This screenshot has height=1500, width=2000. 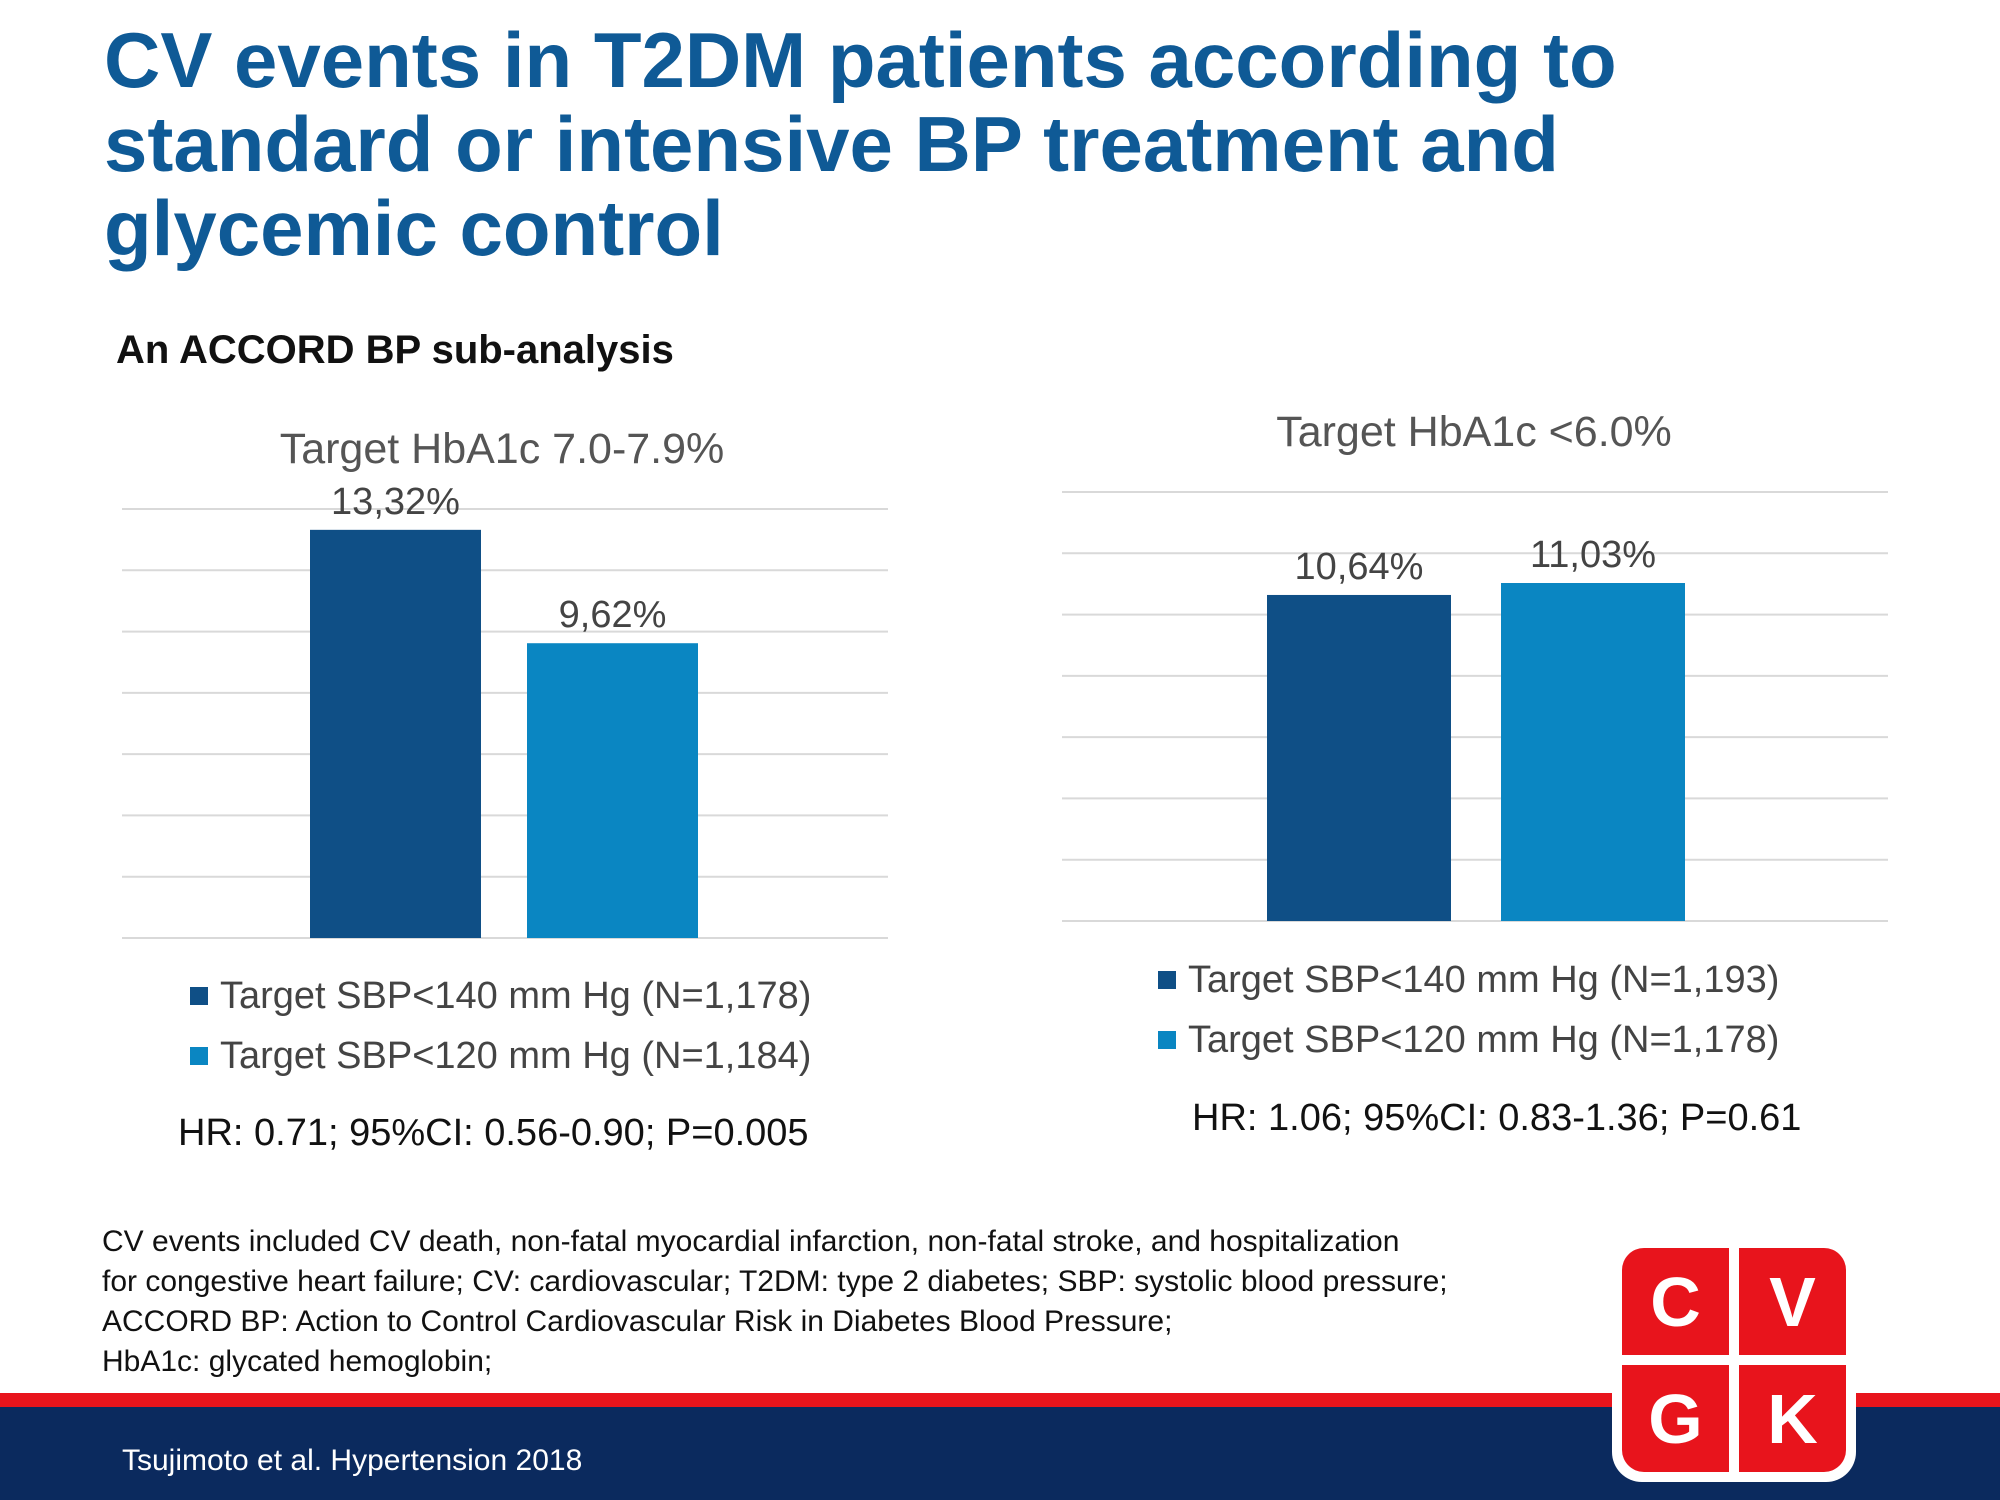 What do you see at coordinates (613, 615) in the screenshot?
I see `data-label: 9,62%` at bounding box center [613, 615].